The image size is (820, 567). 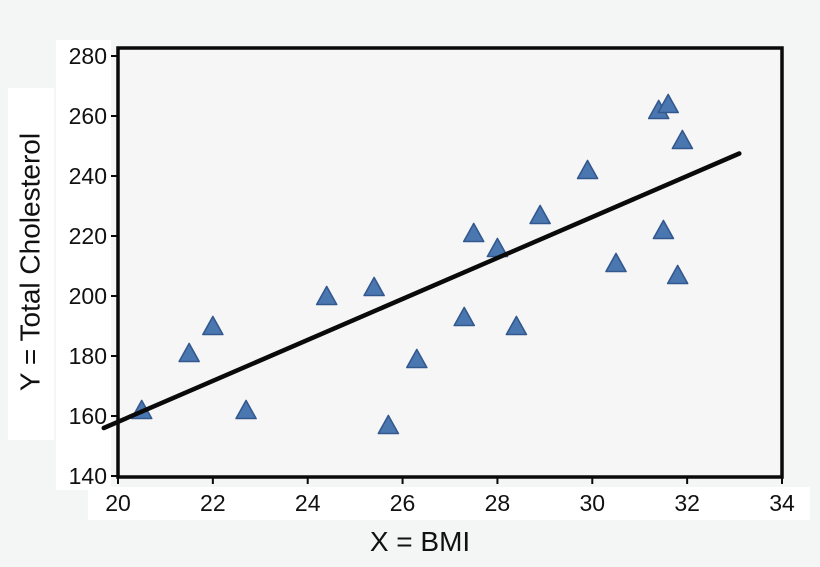 I want to click on x-tick-label: 28, so click(x=498, y=503).